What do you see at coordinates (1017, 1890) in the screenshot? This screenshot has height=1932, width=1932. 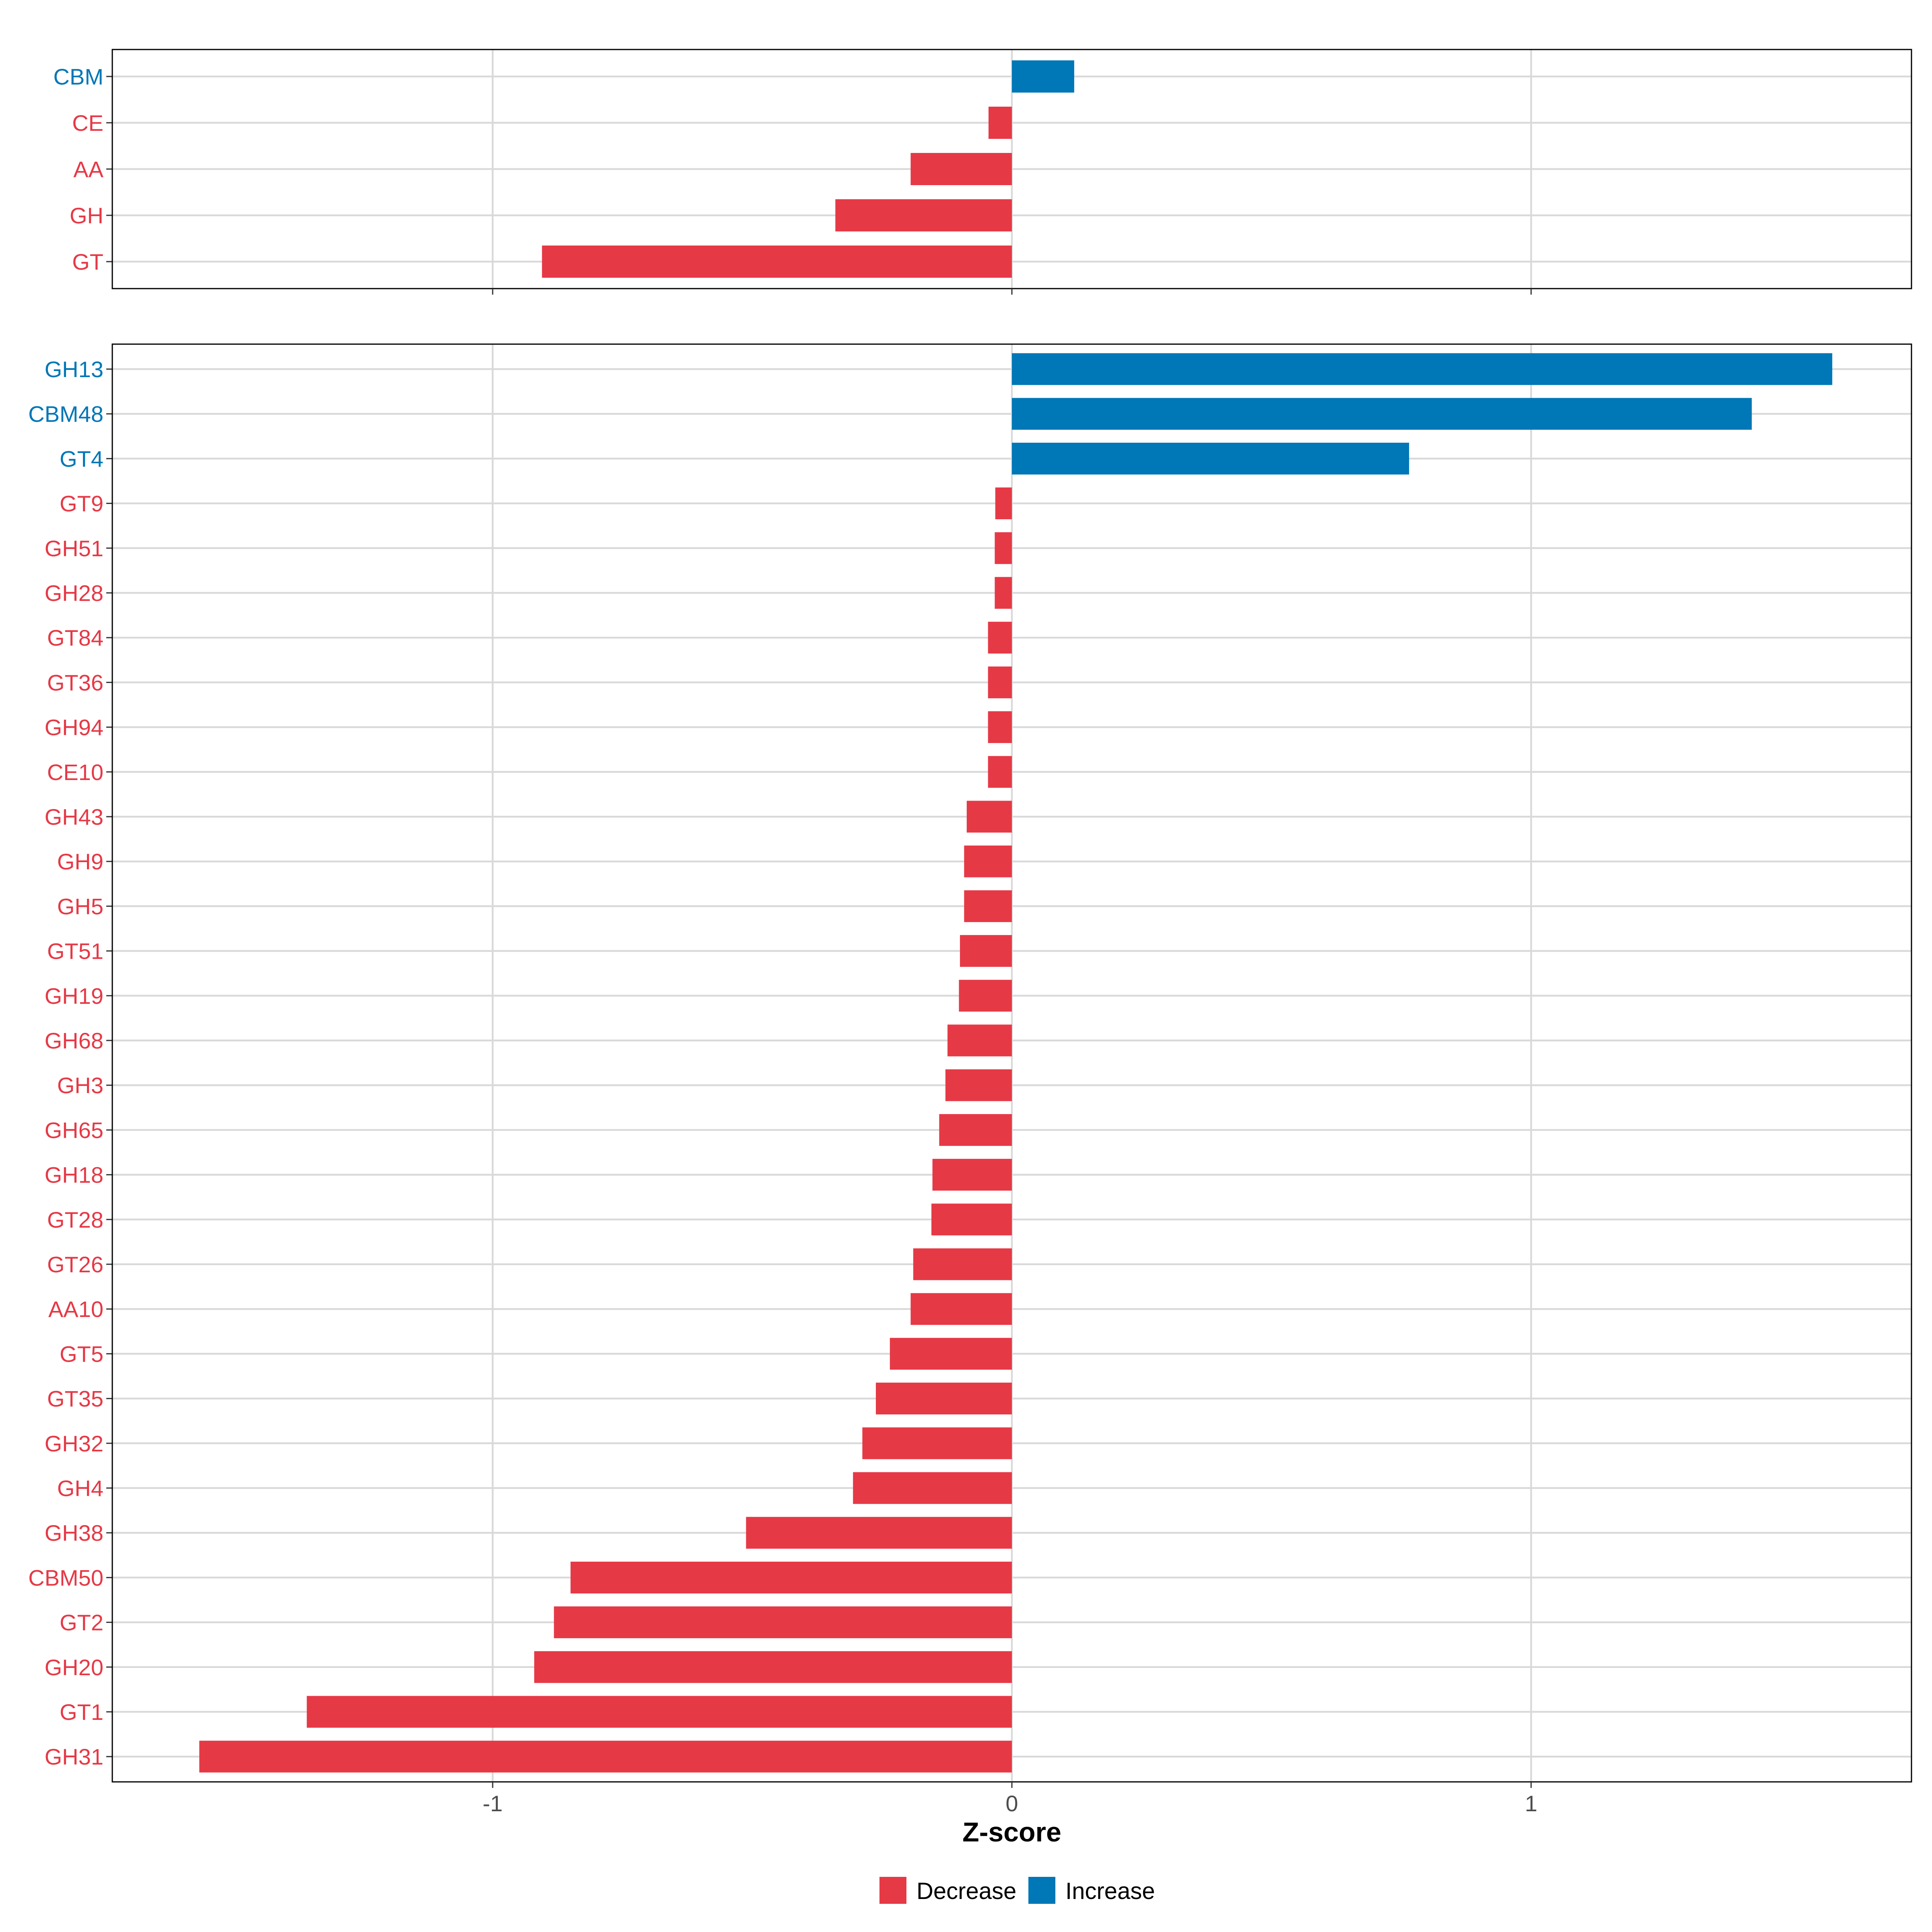 I see `legend: Decrease Increase` at bounding box center [1017, 1890].